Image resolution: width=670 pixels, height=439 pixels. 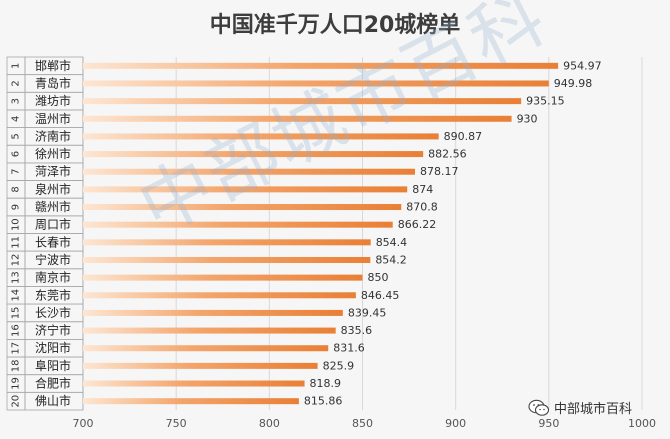 What do you see at coordinates (447, 154) in the screenshot?
I see `value-label: 882.56` at bounding box center [447, 154].